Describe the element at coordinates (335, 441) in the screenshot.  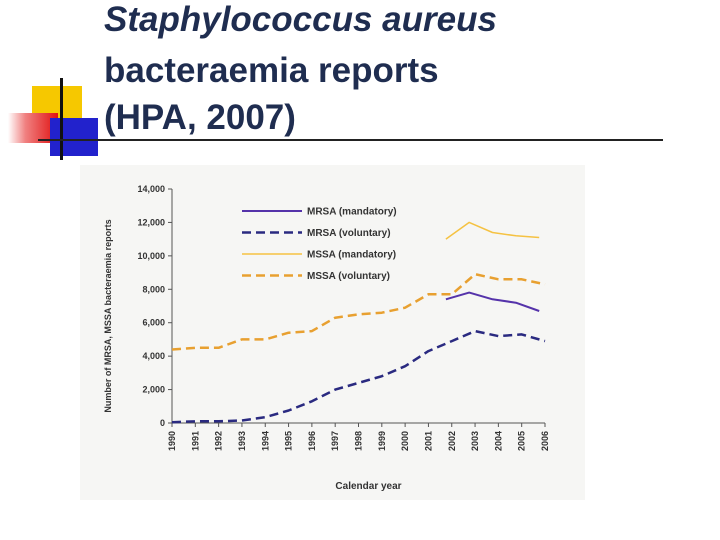
I see `x-tick-label: 1997` at that location.